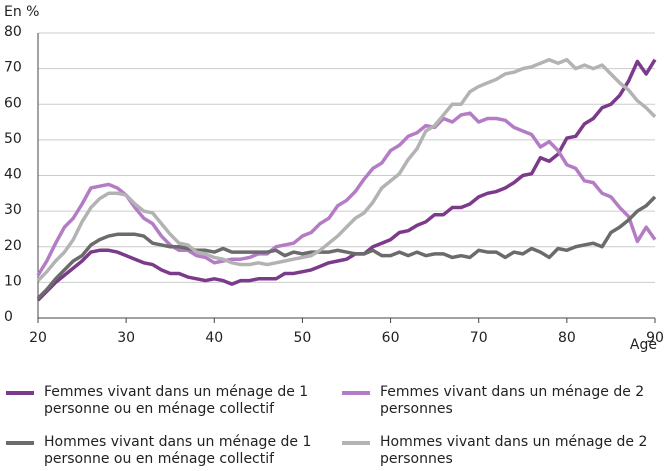 The image size is (664, 471). Describe the element at coordinates (8, 317) in the screenshot. I see `y-tick-label: 0` at that location.